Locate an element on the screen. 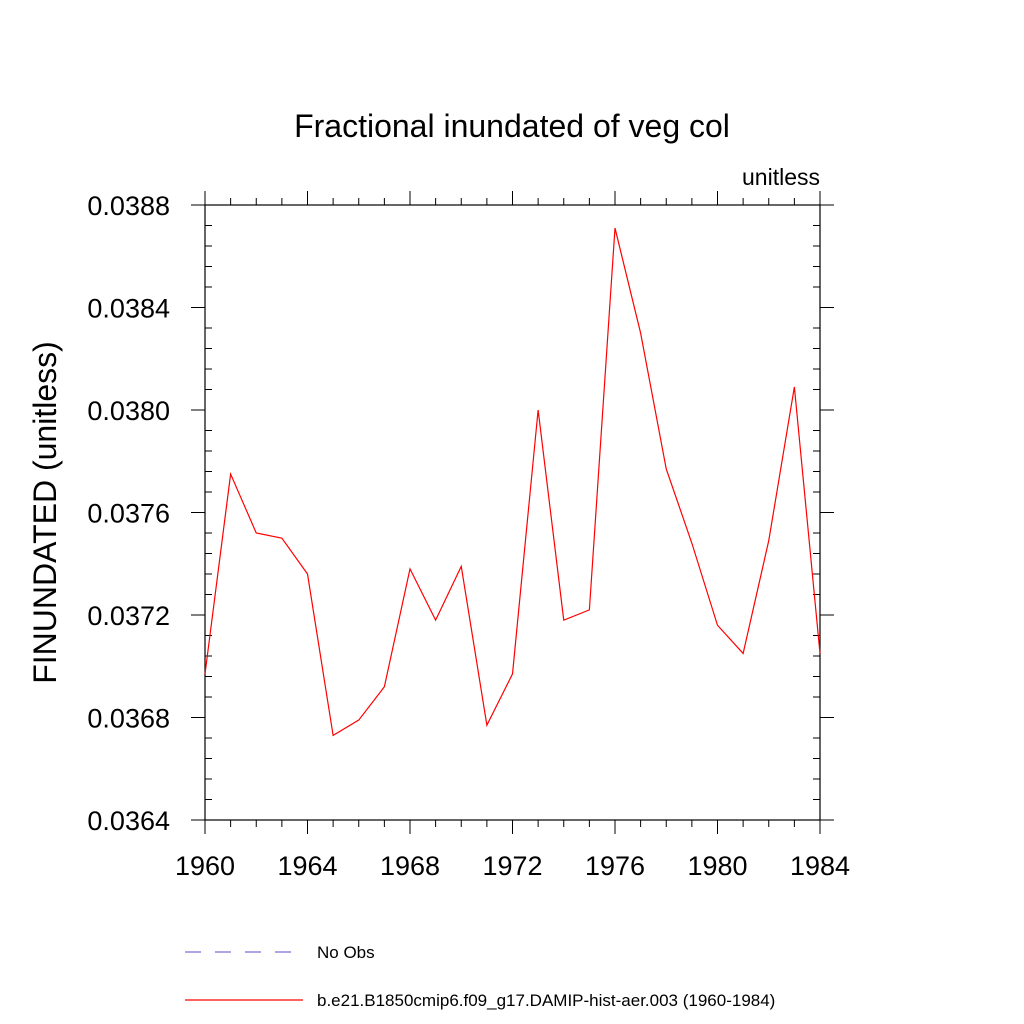 The width and height of the screenshot is (1024, 1024). y-axis-label: FINUNDATED (unitless) is located at coordinates (45, 512).